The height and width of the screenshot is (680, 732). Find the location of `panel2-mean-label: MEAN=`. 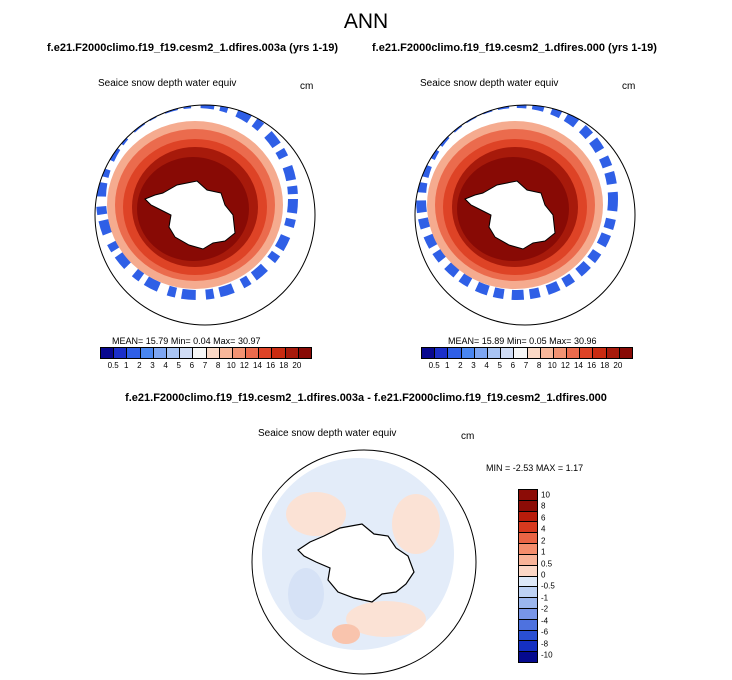

panel2-mean-label: MEAN= is located at coordinates (464, 341).